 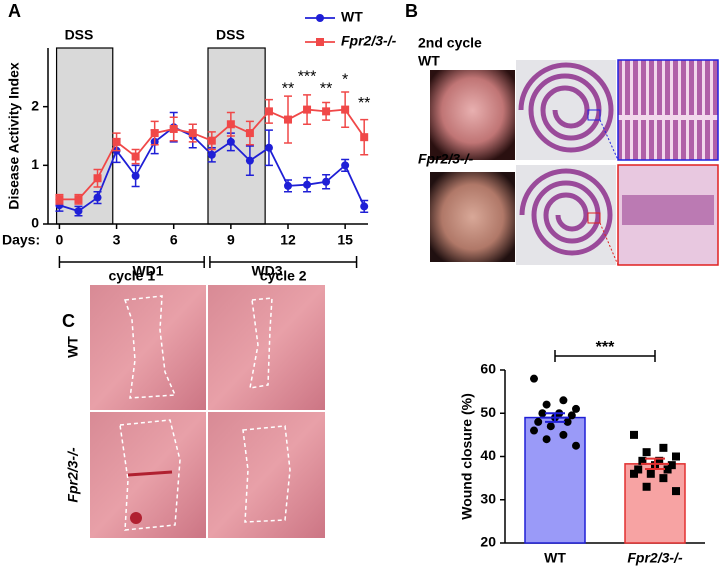 What do you see at coordinates (555, 558) in the screenshot?
I see `x-tick-label: WT` at bounding box center [555, 558].